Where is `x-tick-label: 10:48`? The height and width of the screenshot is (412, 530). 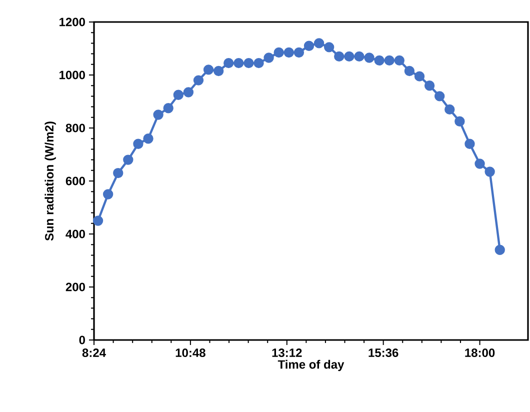 x-tick-label: 10:48 is located at coordinates (191, 353).